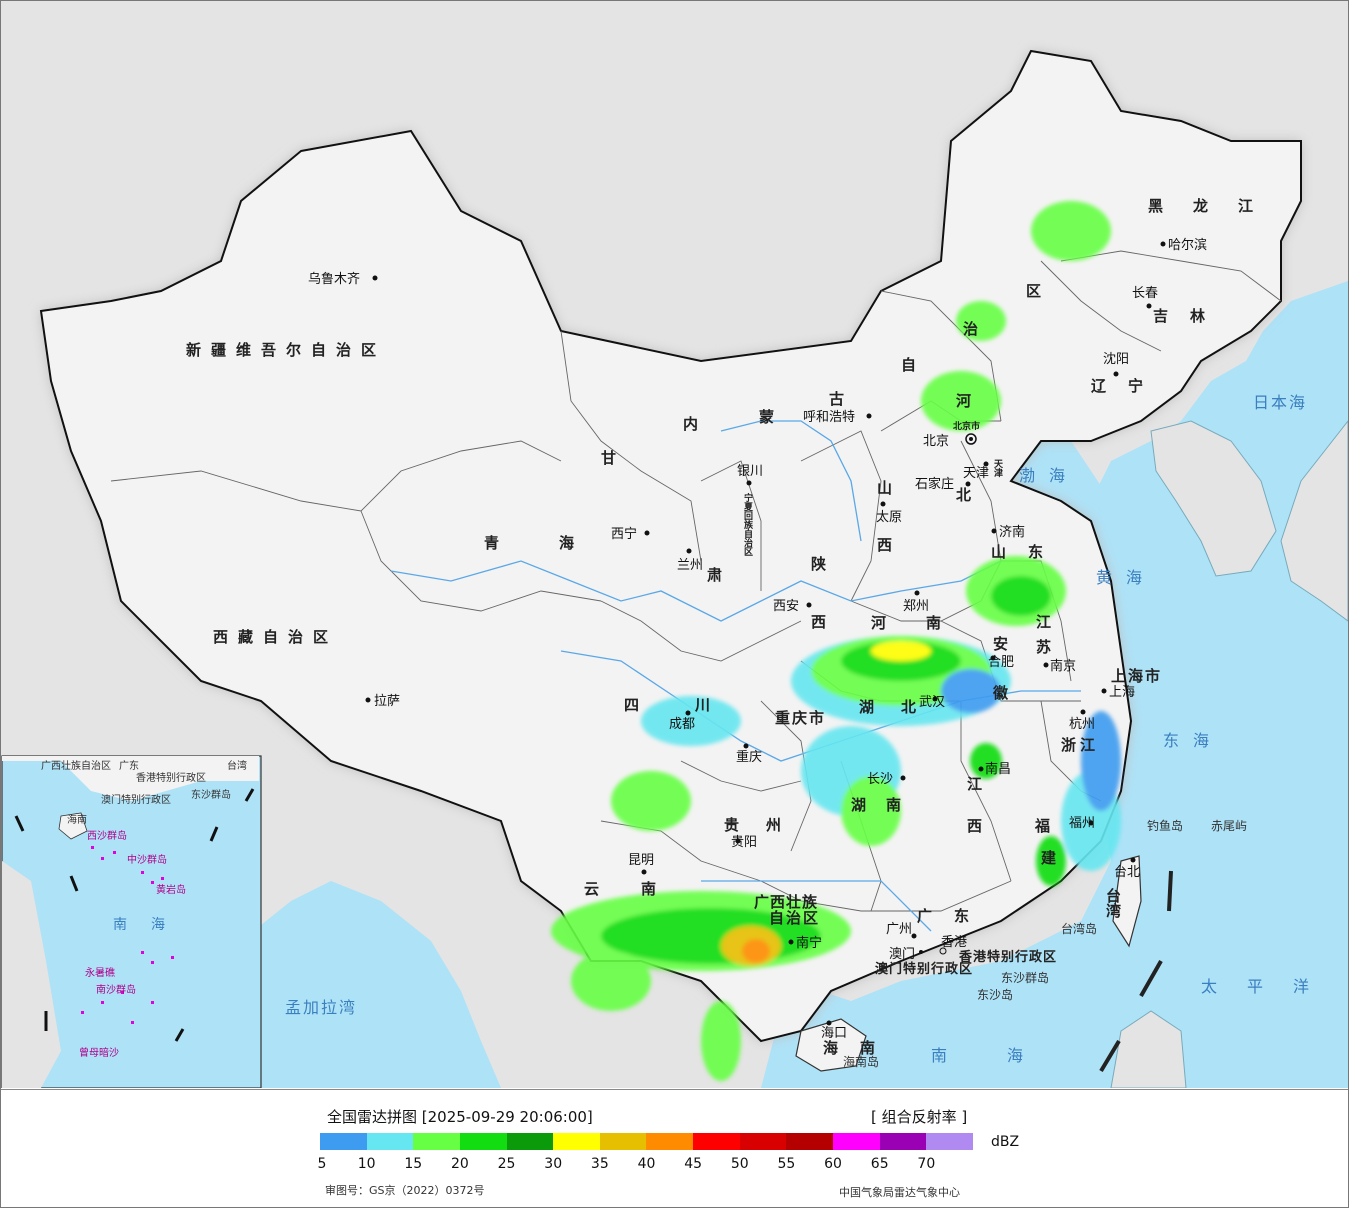 The image size is (1349, 1208). I want to click on scale-tick-label: 20, so click(460, 1164).